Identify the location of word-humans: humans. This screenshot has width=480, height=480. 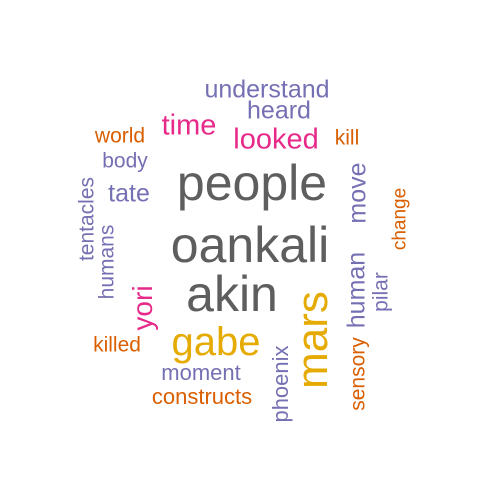
(107, 262).